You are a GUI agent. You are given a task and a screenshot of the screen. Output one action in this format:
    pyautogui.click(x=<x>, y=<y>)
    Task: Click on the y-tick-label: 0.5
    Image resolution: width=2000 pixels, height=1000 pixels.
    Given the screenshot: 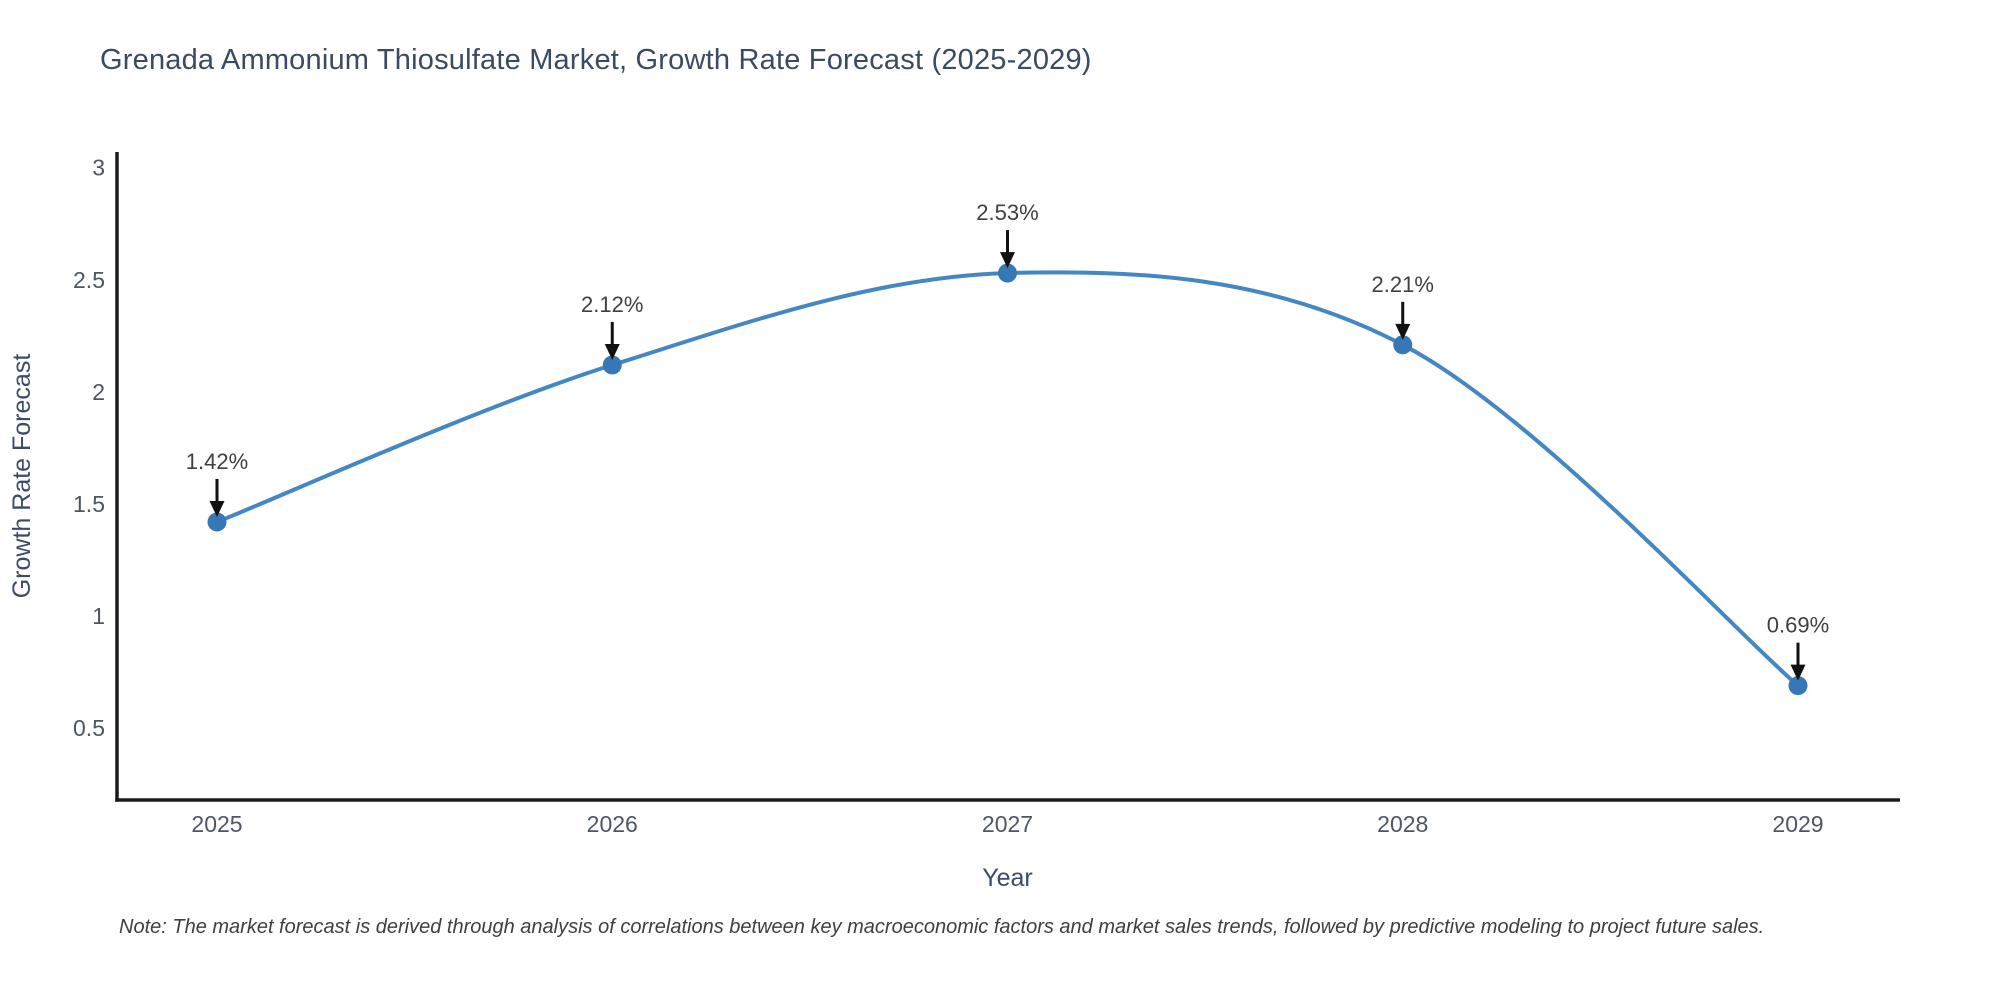 What is the action you would take?
    pyautogui.click(x=89, y=728)
    